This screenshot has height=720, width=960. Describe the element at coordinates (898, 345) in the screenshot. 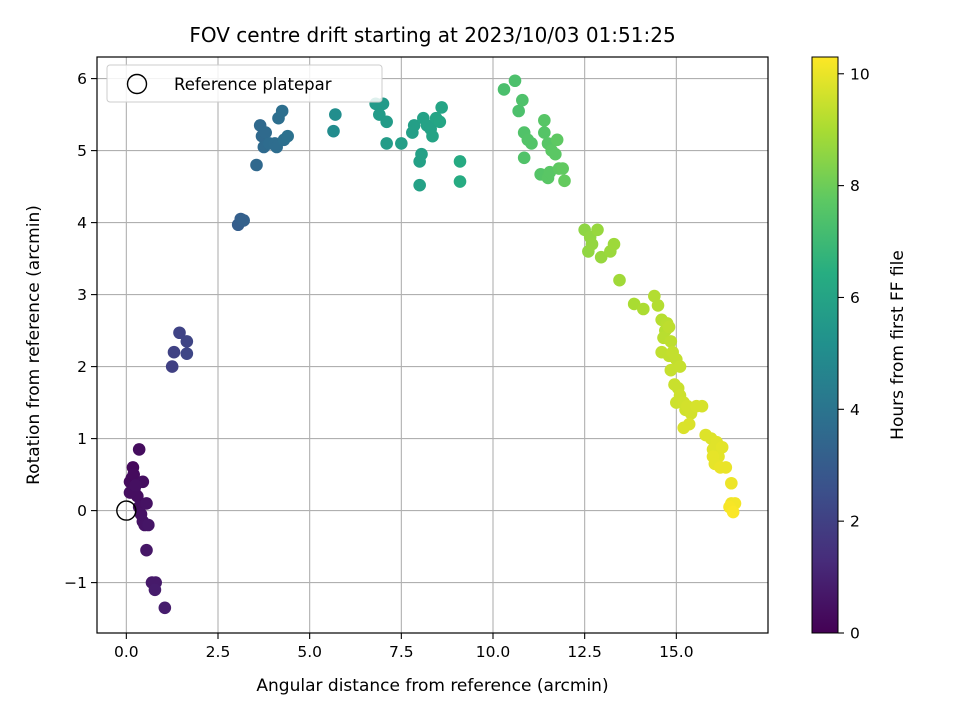

I see `colorbar-title: Hours from first FF file` at that location.